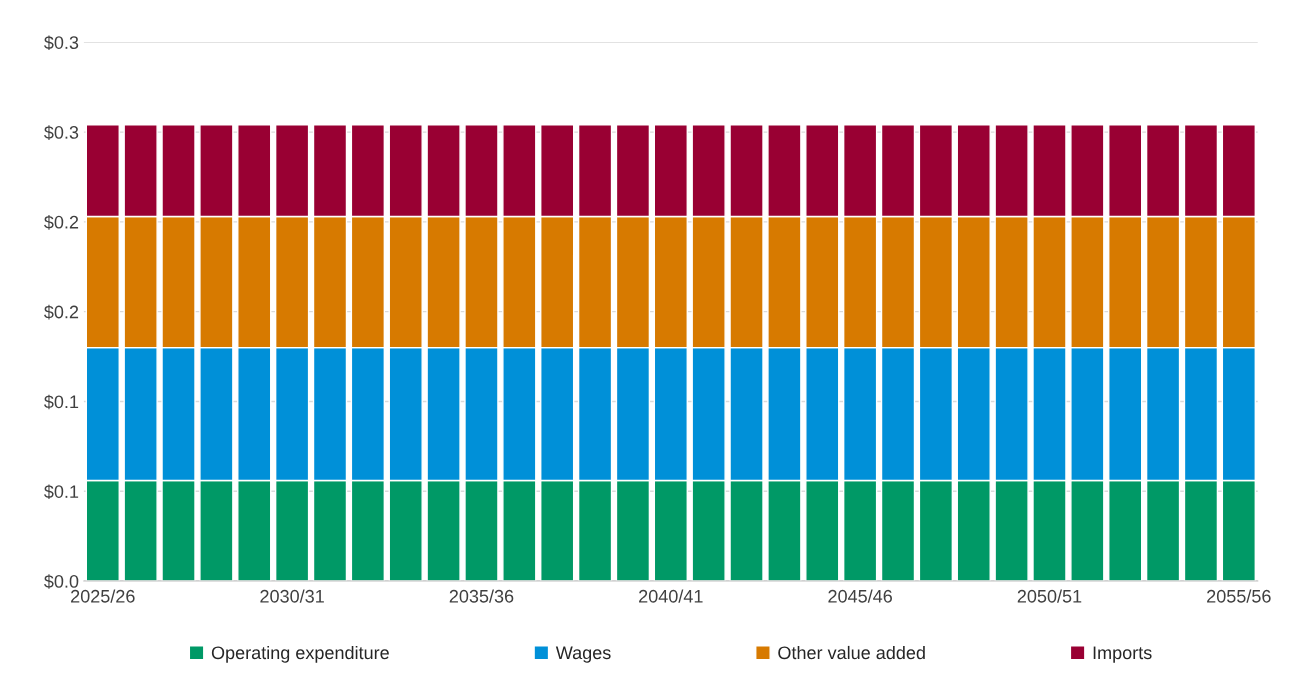  Describe the element at coordinates (1122, 654) in the screenshot. I see `legend-label: Imports` at that location.